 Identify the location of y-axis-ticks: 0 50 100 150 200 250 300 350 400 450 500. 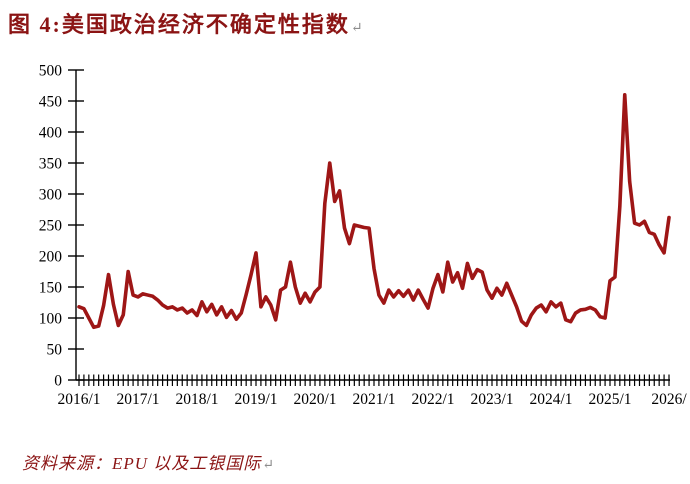
(61, 226).